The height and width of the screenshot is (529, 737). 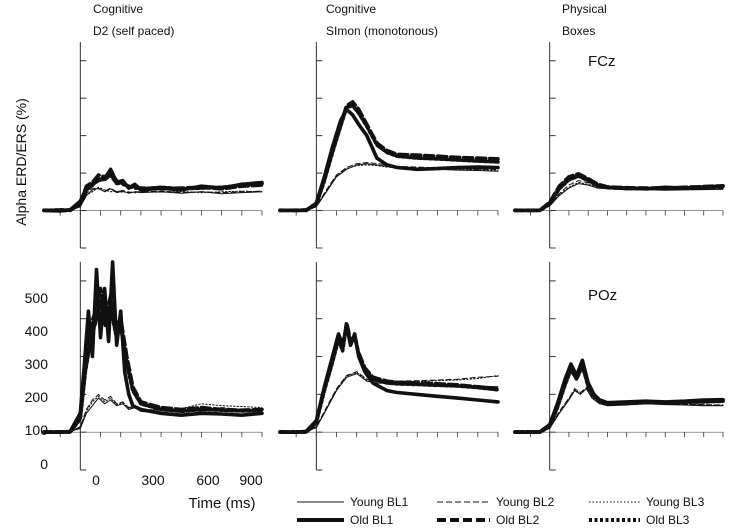 I want to click on col-header-2-line1: Cognitive, so click(x=351, y=9).